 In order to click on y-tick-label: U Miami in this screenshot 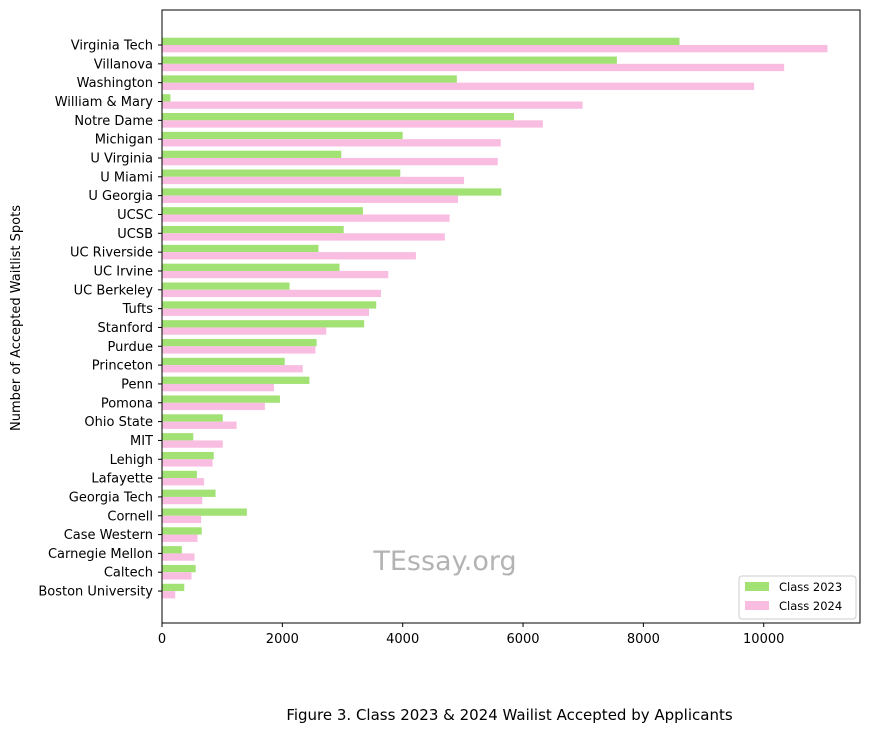, I will do `click(126, 177)`.